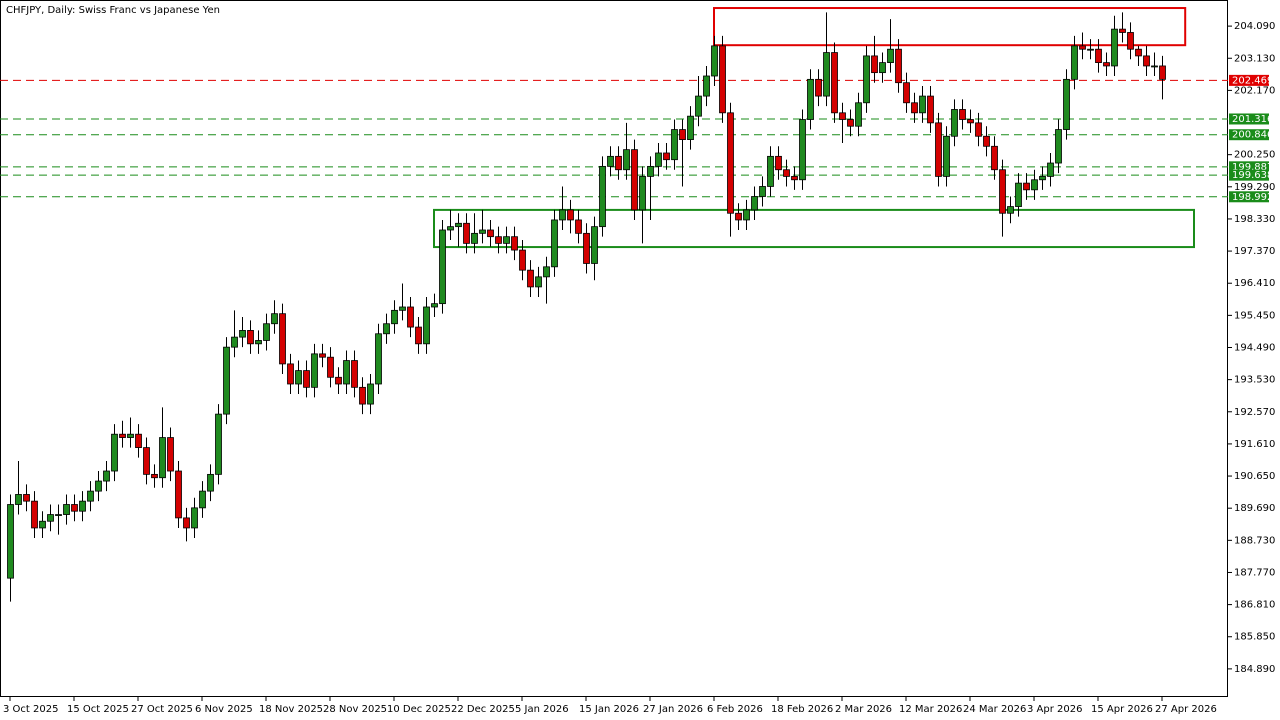 The height and width of the screenshot is (720, 1280). Describe the element at coordinates (1254, 572) in the screenshot. I see `y-tick-label: 187.770` at that location.